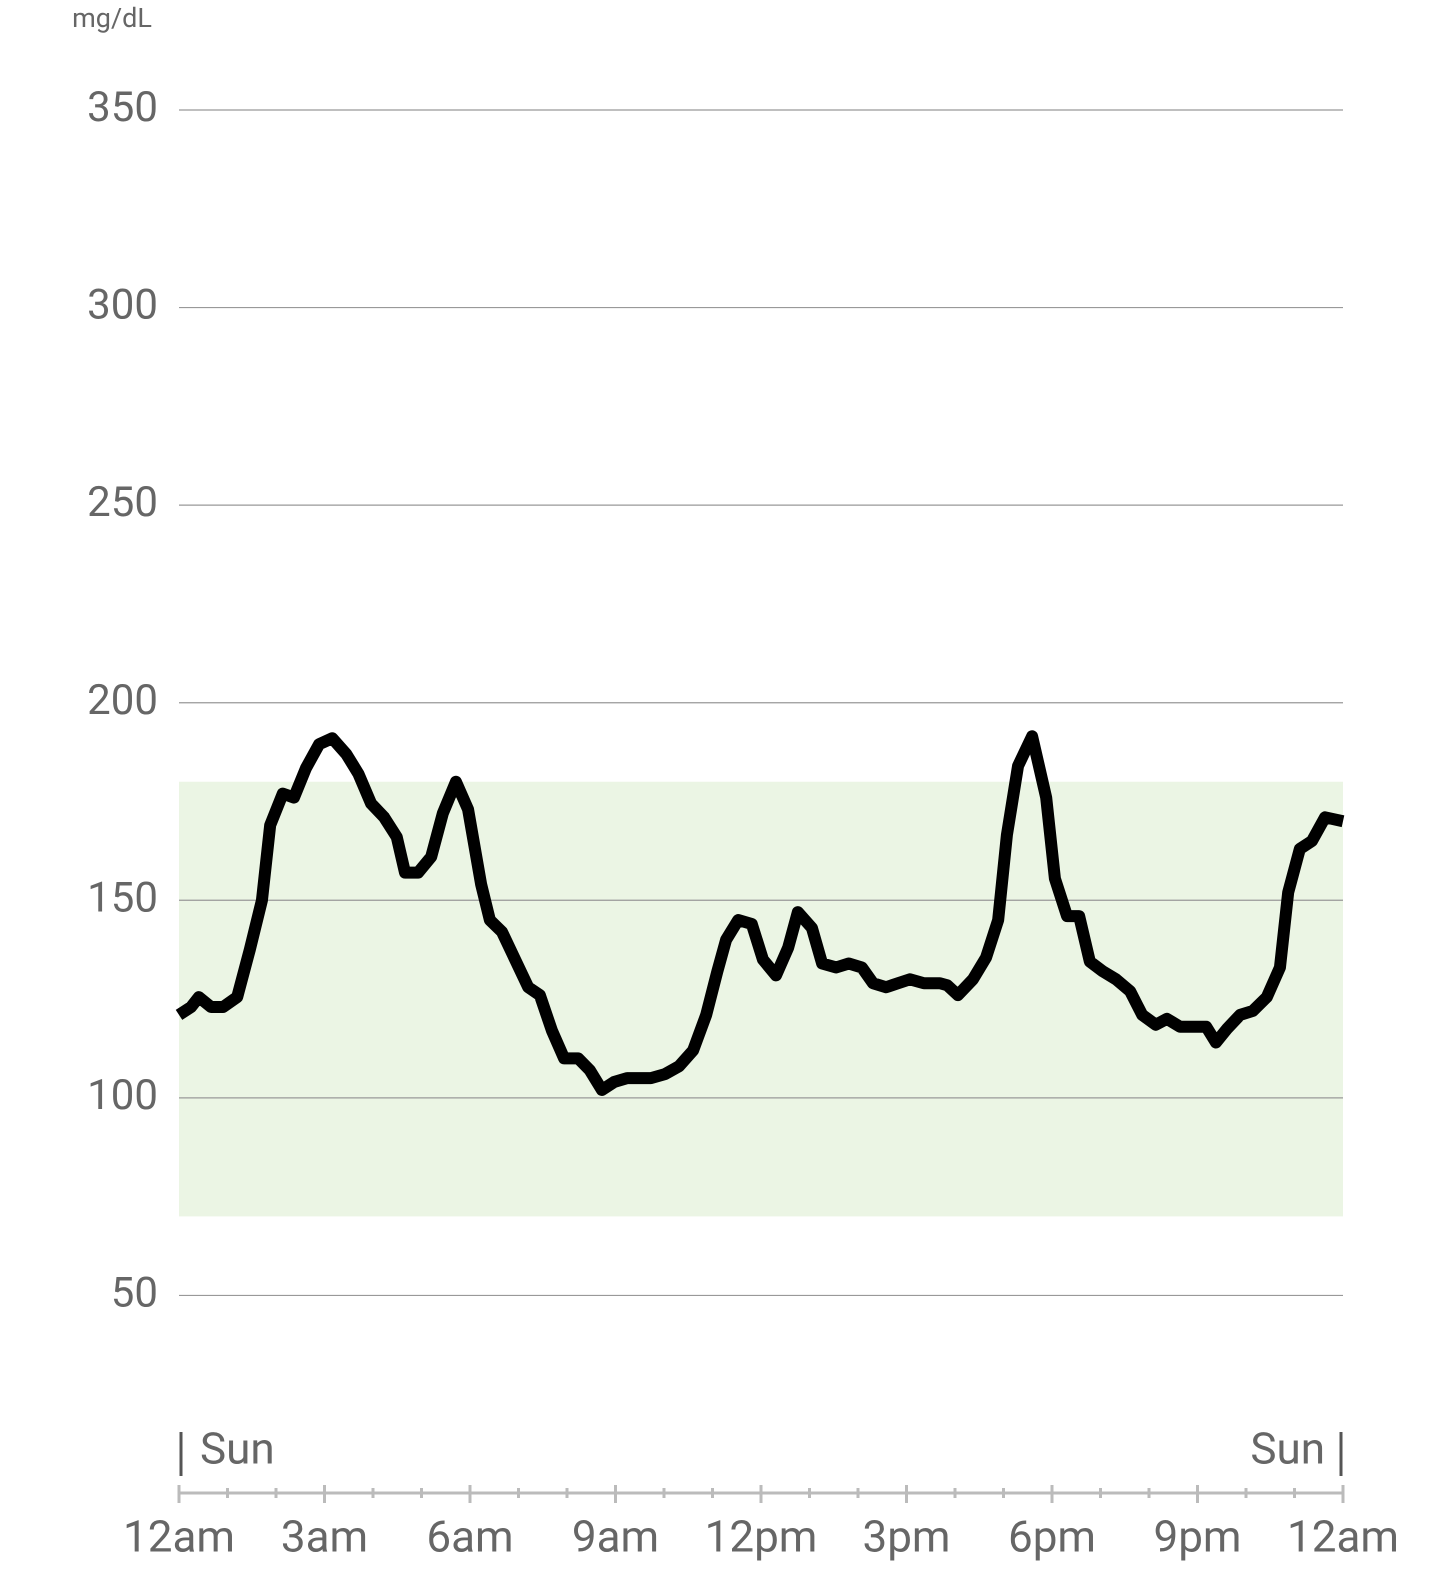 The height and width of the screenshot is (1587, 1440). Describe the element at coordinates (469, 1537) in the screenshot. I see `x-tick-label: 6am` at that location.